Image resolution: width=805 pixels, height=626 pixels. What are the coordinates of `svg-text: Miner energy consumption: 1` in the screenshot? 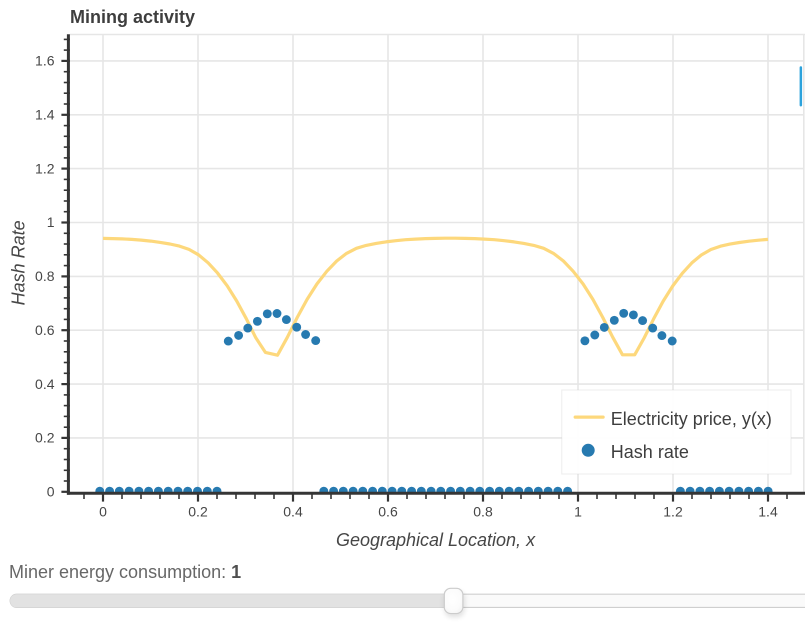 It's located at (125, 572).